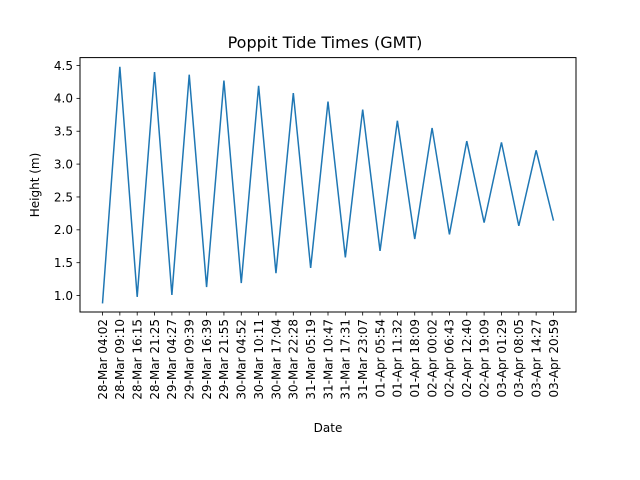 Image resolution: width=640 pixels, height=480 pixels. I want to click on x-tick-label: 02-Apr 06:43, so click(450, 358).